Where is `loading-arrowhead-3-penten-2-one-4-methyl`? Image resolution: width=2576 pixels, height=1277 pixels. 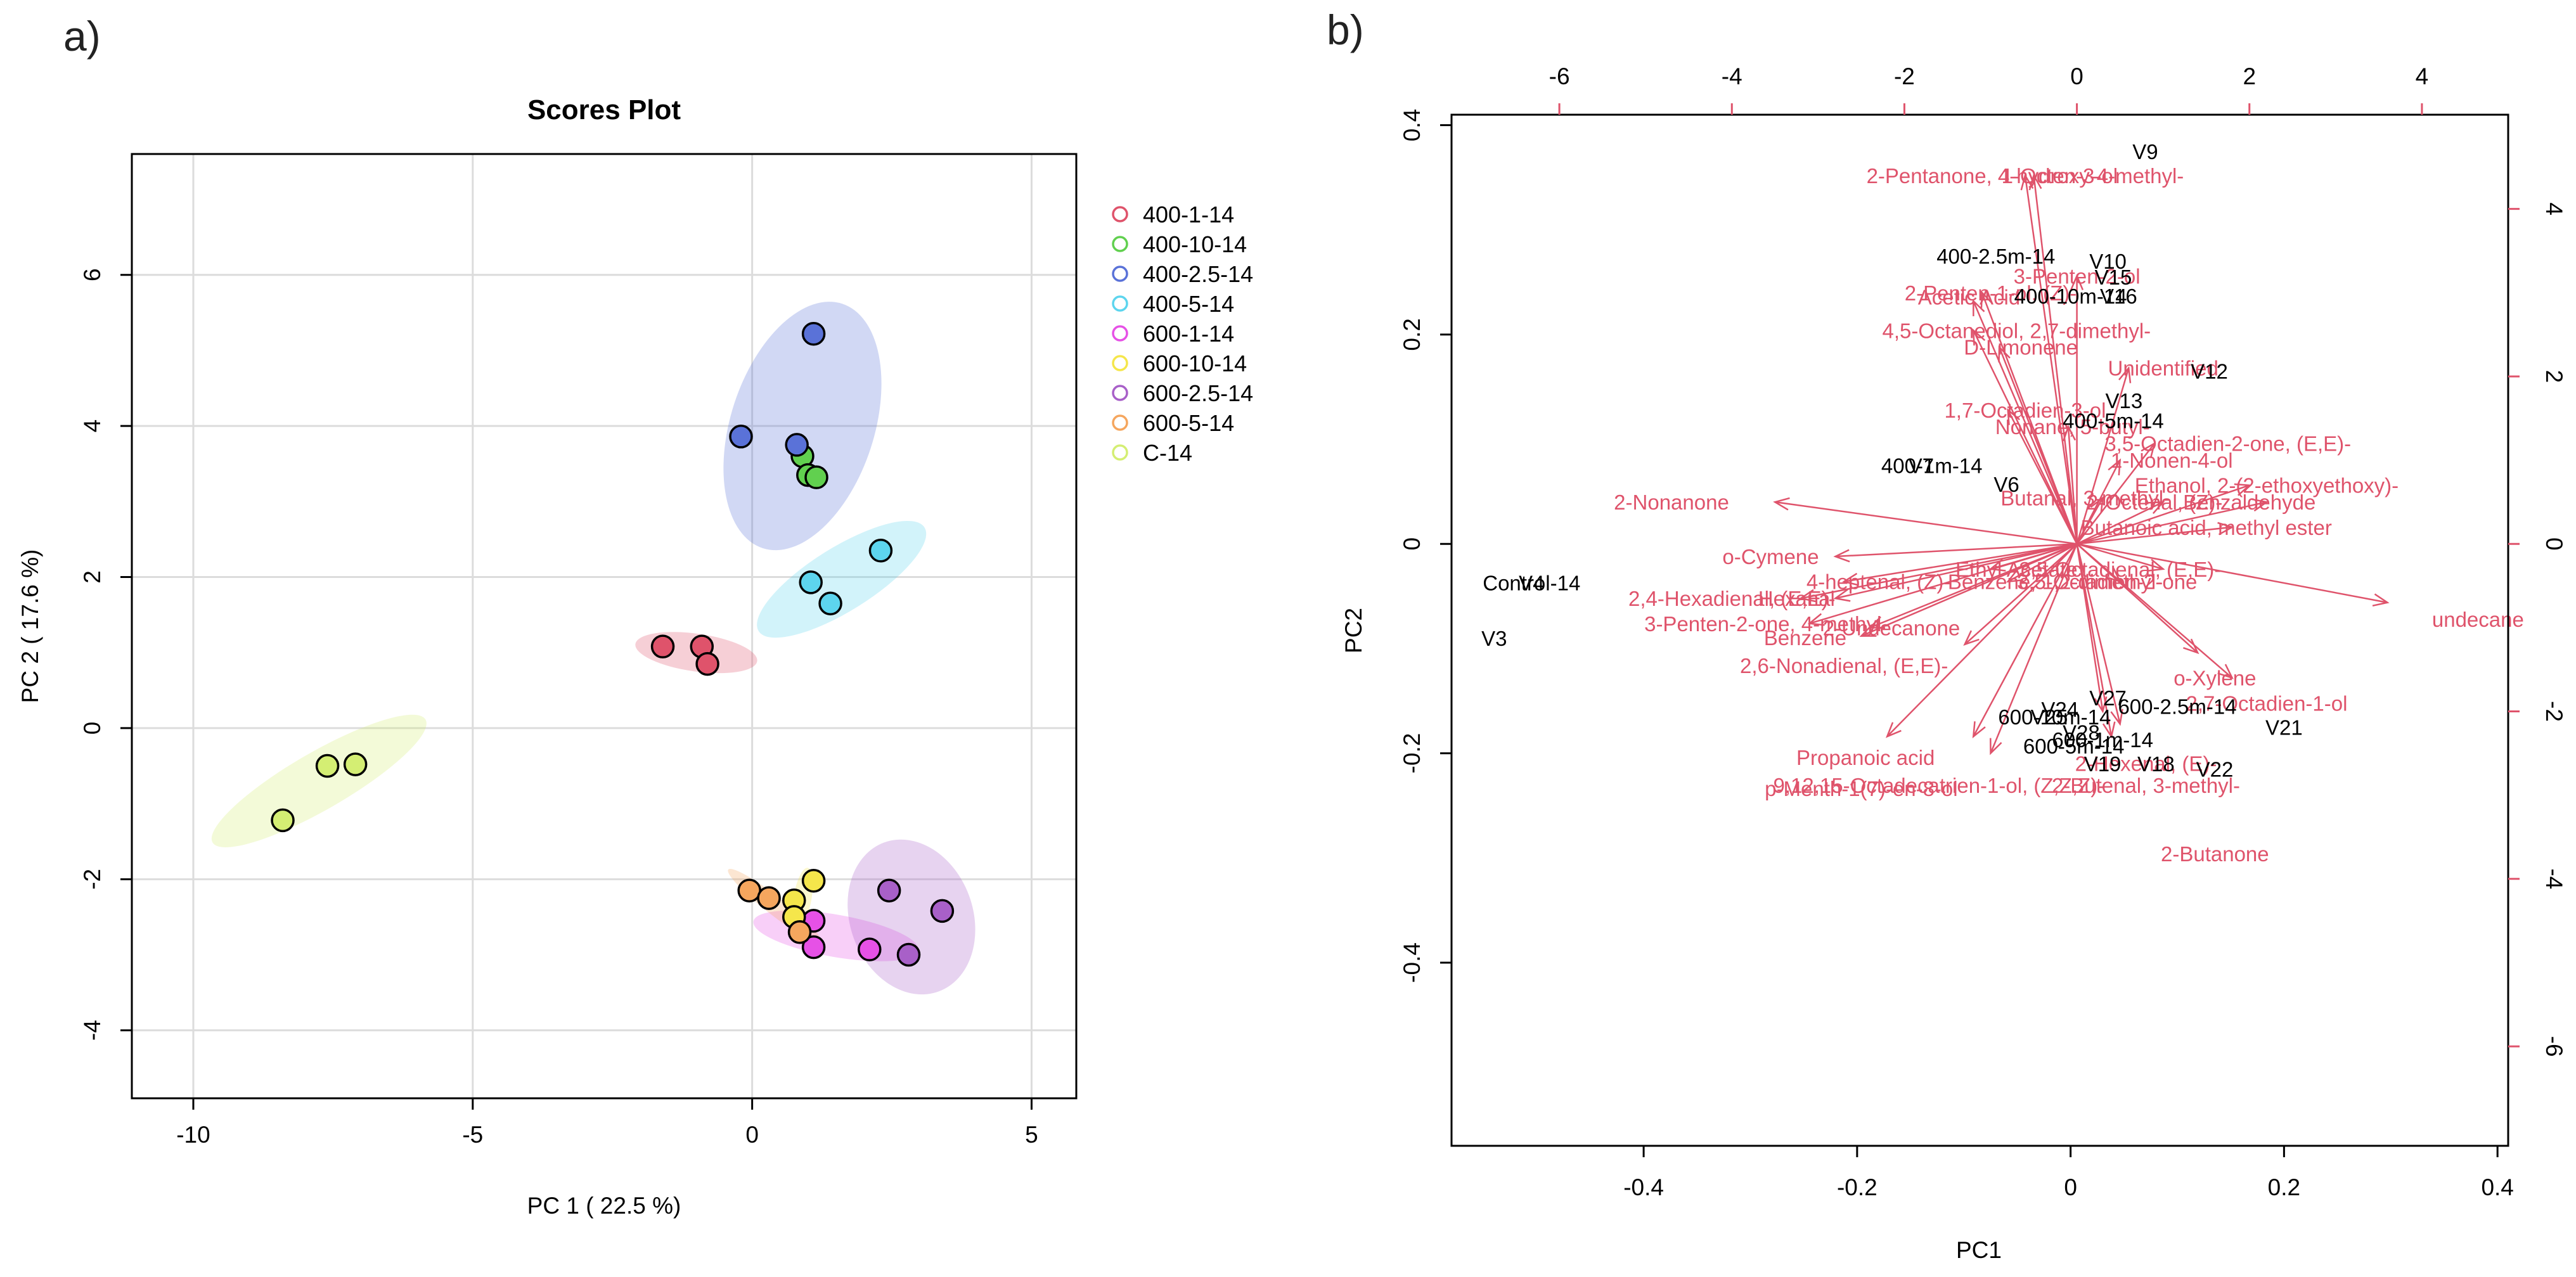
loading-arrowhead-3-penten-2-one-4-methyl is located at coordinates (1816, 620).